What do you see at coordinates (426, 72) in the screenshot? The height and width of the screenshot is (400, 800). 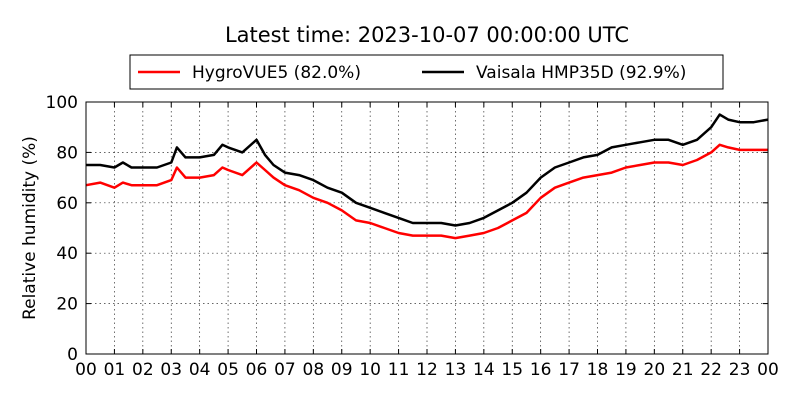 I see `legend: HygroVUE5 (82.0%) Vaisala HMP35D (92.9%)` at bounding box center [426, 72].